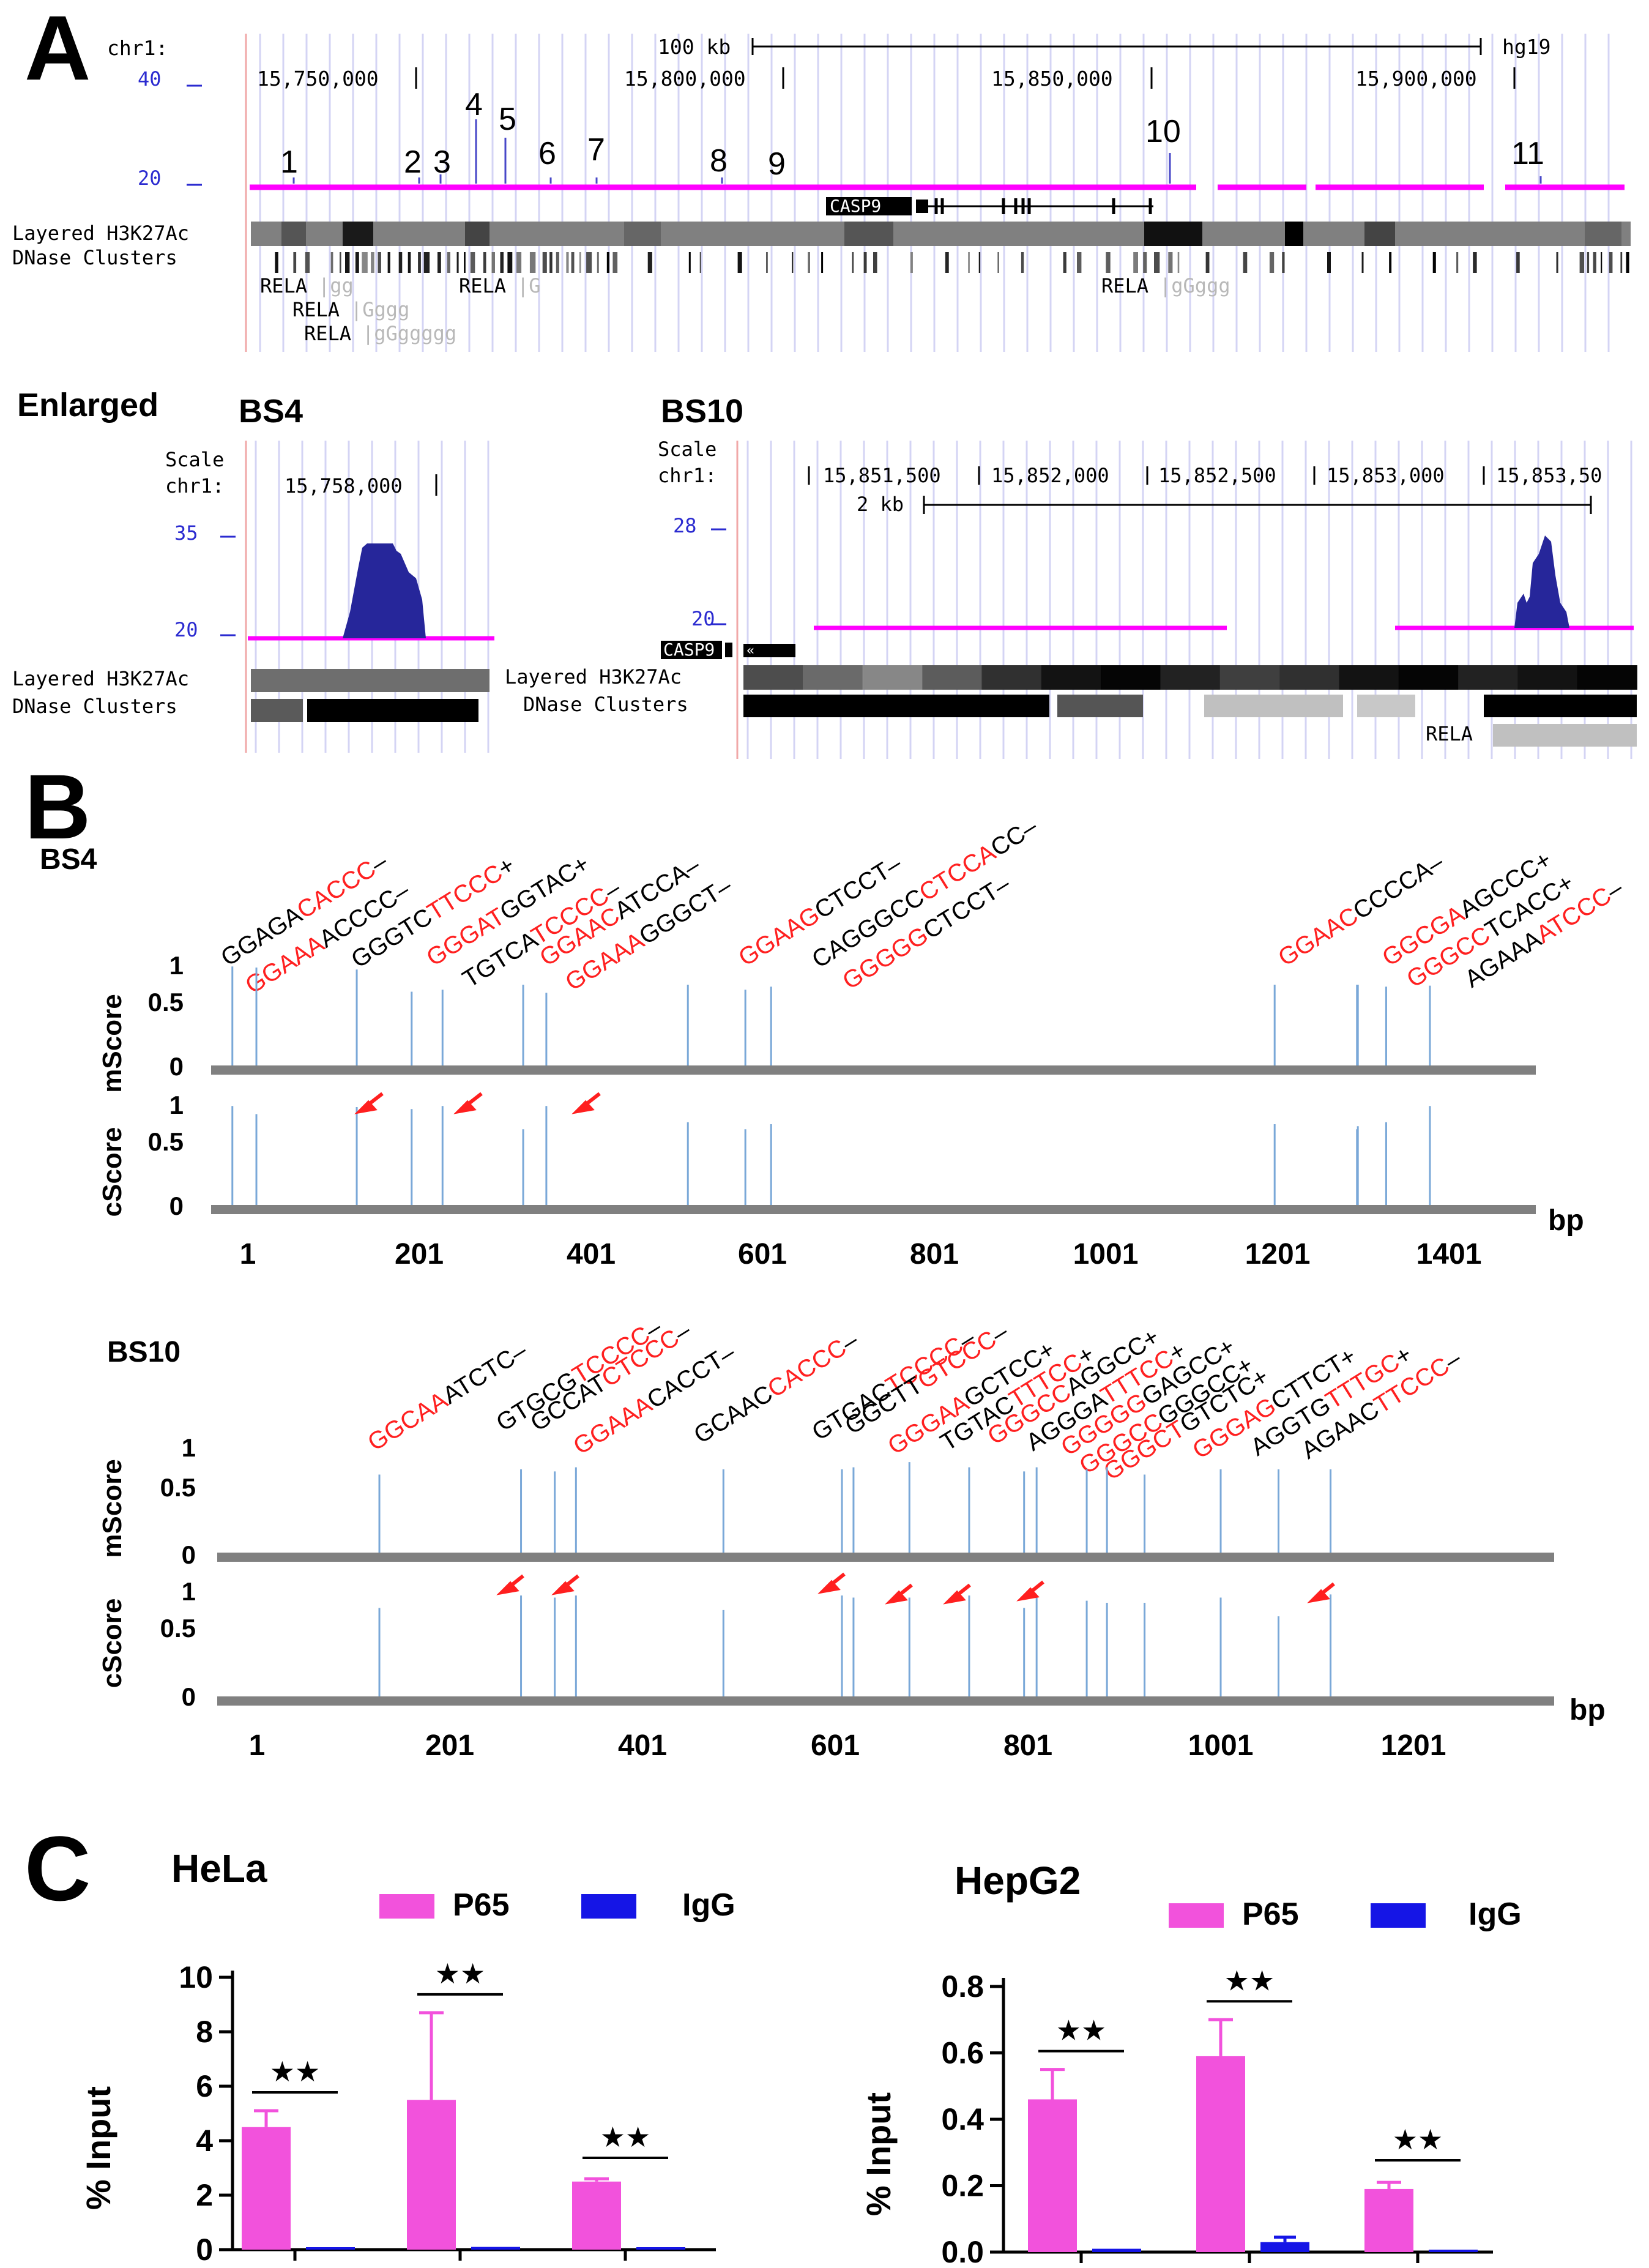 The height and width of the screenshot is (2268, 1649). I want to click on bs4-enlarged-title: BS4, so click(271, 411).